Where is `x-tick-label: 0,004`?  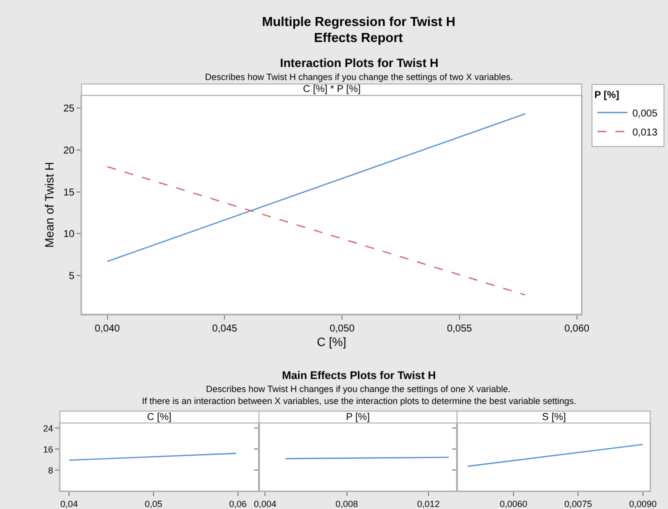
x-tick-label: 0,004 is located at coordinates (265, 503).